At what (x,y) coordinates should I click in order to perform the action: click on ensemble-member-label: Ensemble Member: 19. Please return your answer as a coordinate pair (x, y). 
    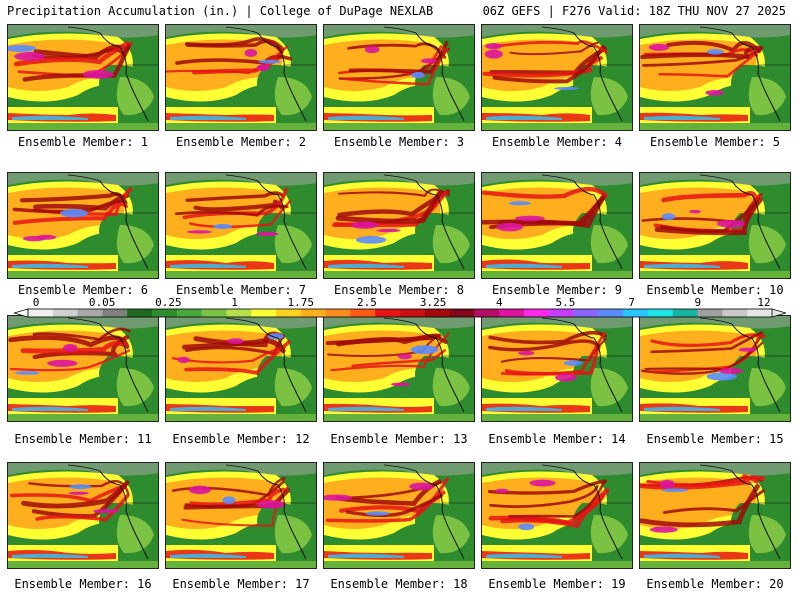
    Looking at the image, I should click on (557, 584).